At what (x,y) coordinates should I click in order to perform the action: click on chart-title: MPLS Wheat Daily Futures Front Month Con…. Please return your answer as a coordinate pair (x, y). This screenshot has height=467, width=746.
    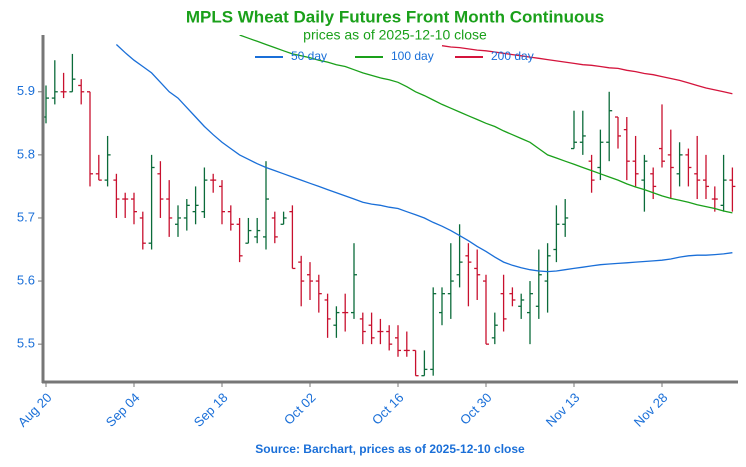
    Looking at the image, I should click on (395, 16).